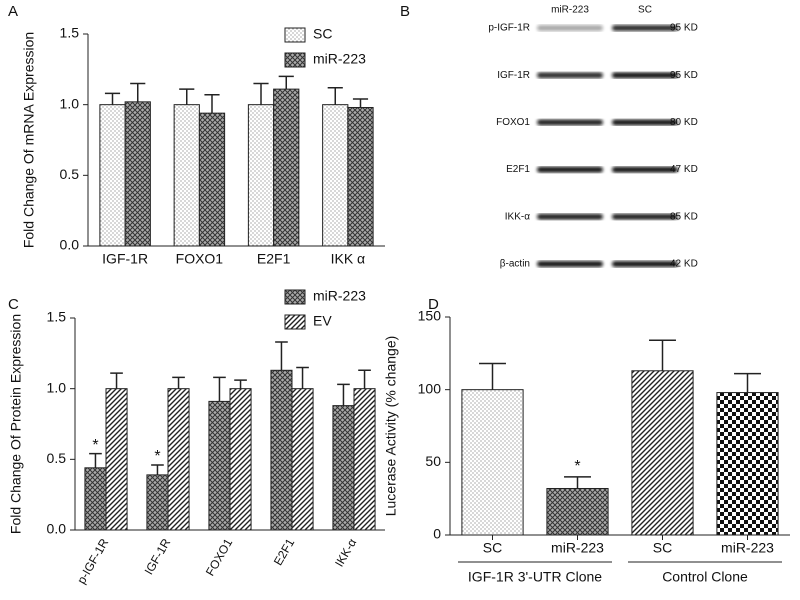  What do you see at coordinates (433, 304) in the screenshot?
I see `panel-label: D` at bounding box center [433, 304].